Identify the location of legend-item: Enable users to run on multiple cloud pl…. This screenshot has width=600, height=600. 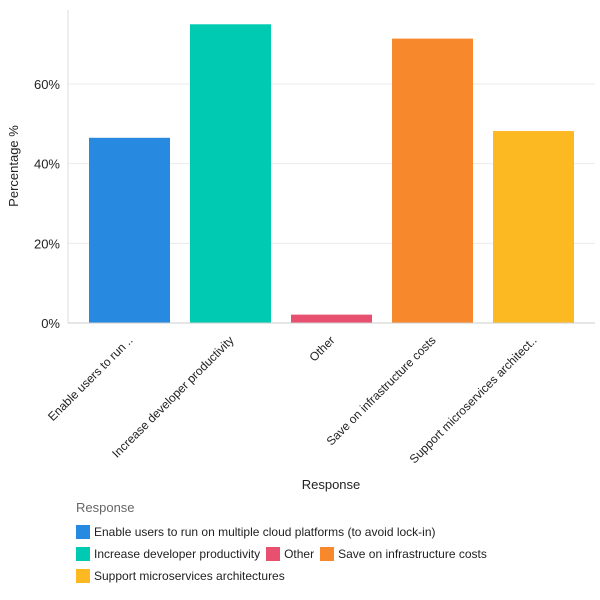
(256, 532).